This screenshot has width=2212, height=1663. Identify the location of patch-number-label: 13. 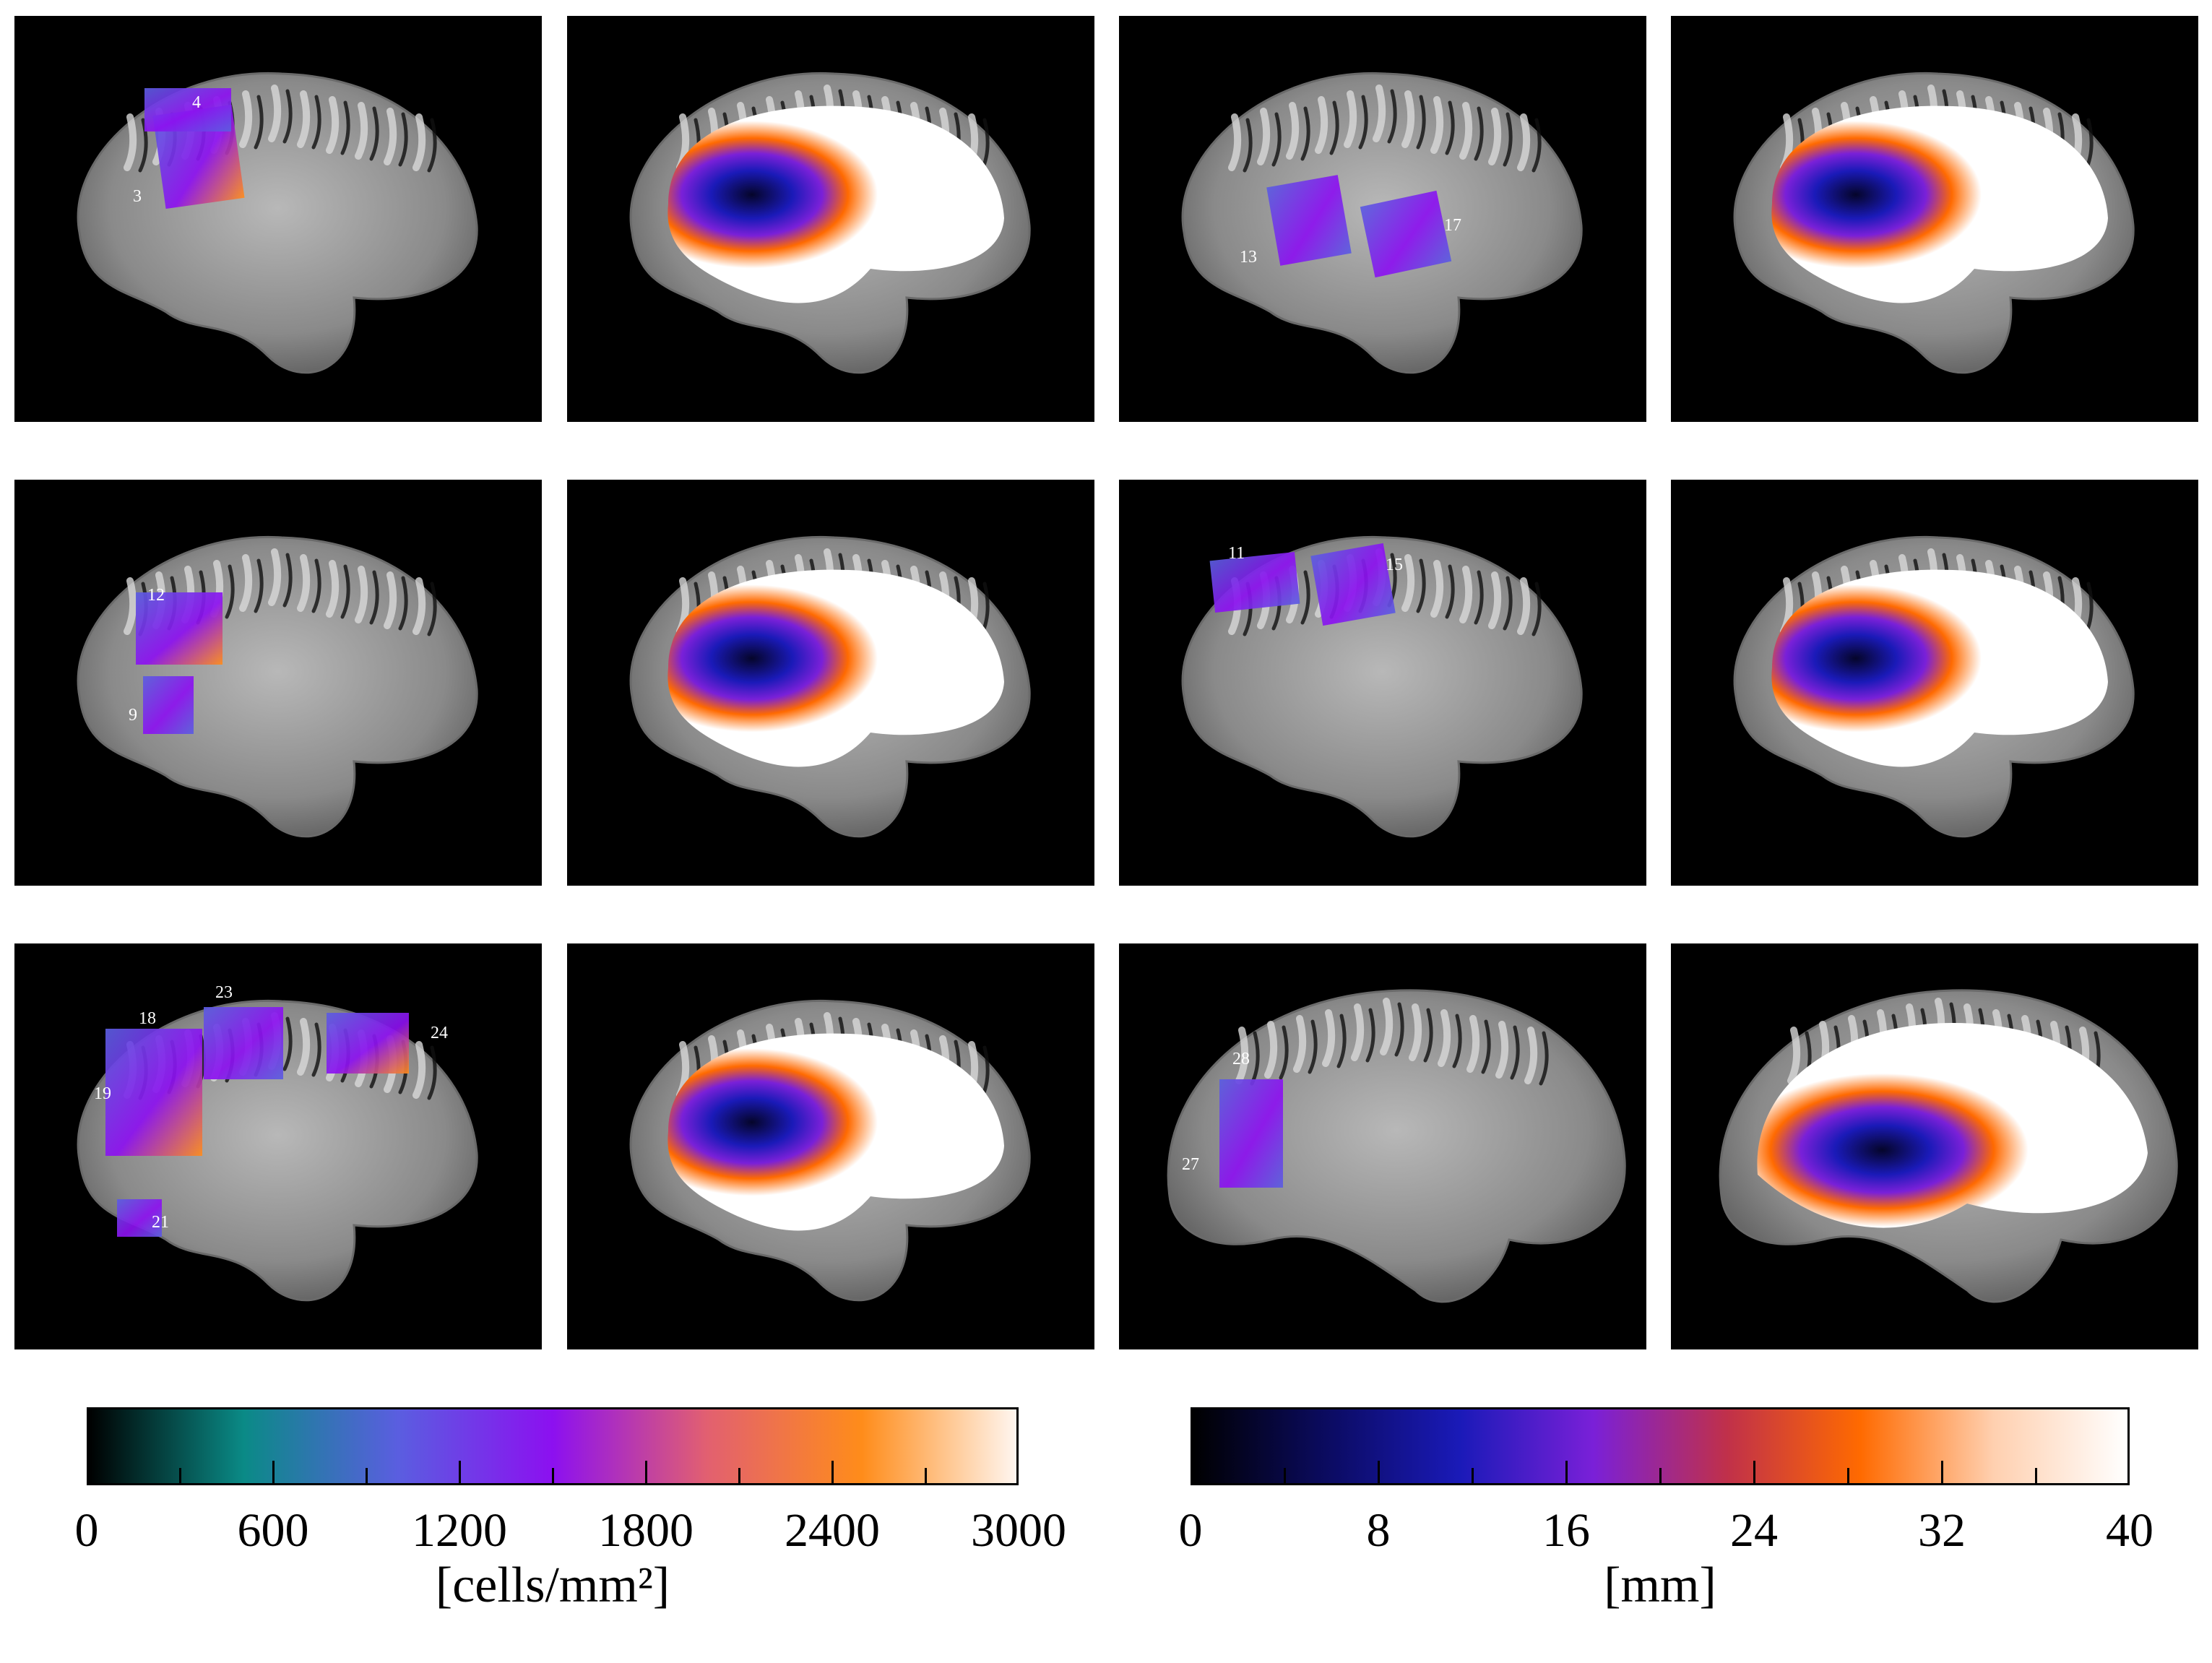
(1248, 257).